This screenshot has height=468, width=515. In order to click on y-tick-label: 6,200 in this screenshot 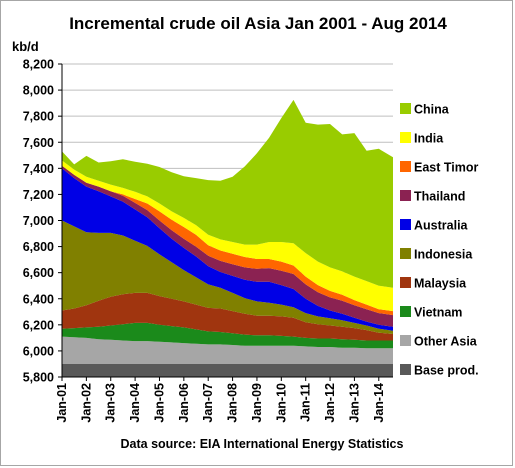, I will do `click(38, 325)`.